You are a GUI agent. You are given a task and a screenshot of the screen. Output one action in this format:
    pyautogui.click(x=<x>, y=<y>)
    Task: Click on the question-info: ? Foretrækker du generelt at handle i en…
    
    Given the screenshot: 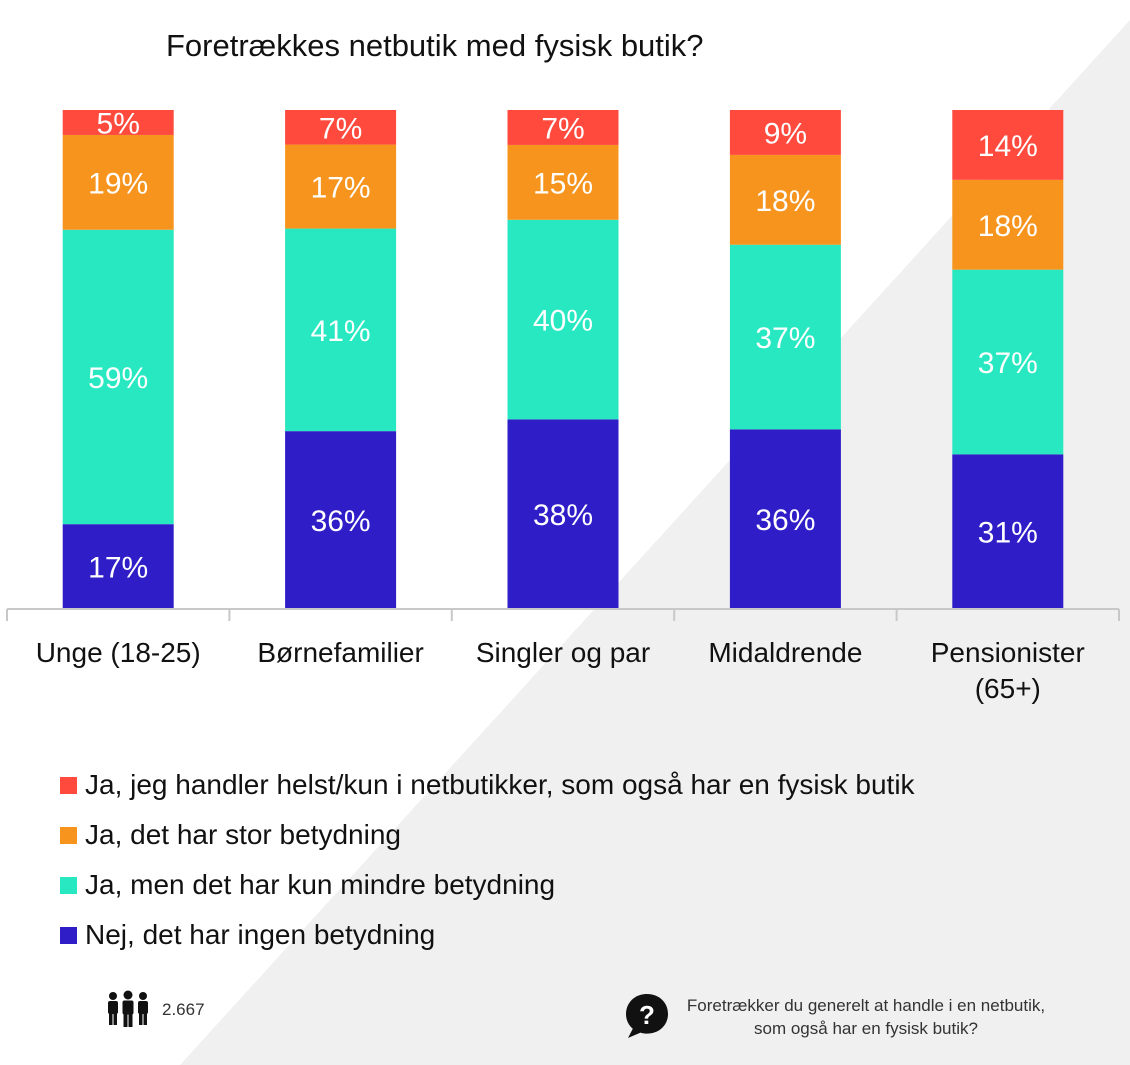 What is the action you would take?
    pyautogui.click(x=835, y=1016)
    